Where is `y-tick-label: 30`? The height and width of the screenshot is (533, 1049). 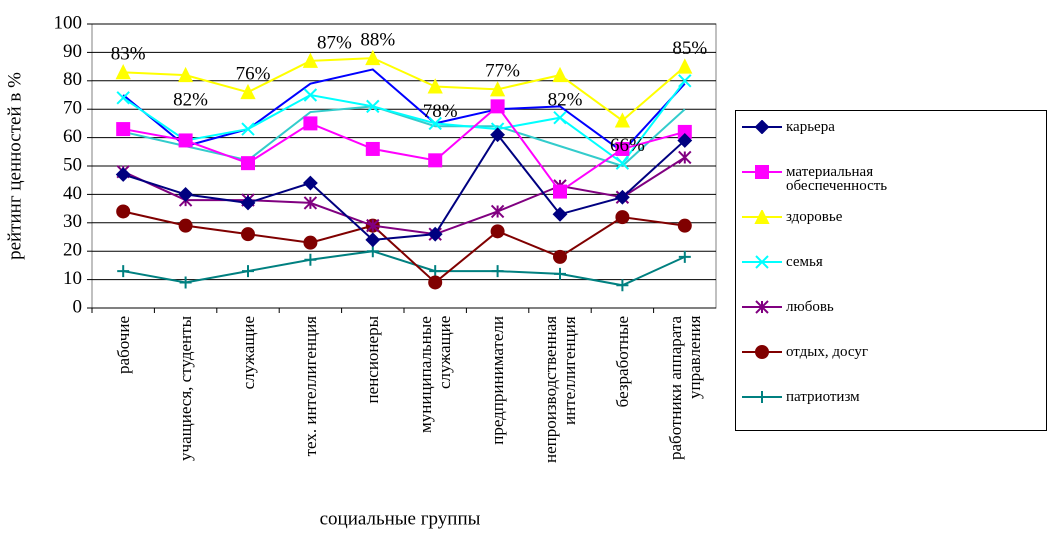
y-tick-label: 30 is located at coordinates (72, 221).